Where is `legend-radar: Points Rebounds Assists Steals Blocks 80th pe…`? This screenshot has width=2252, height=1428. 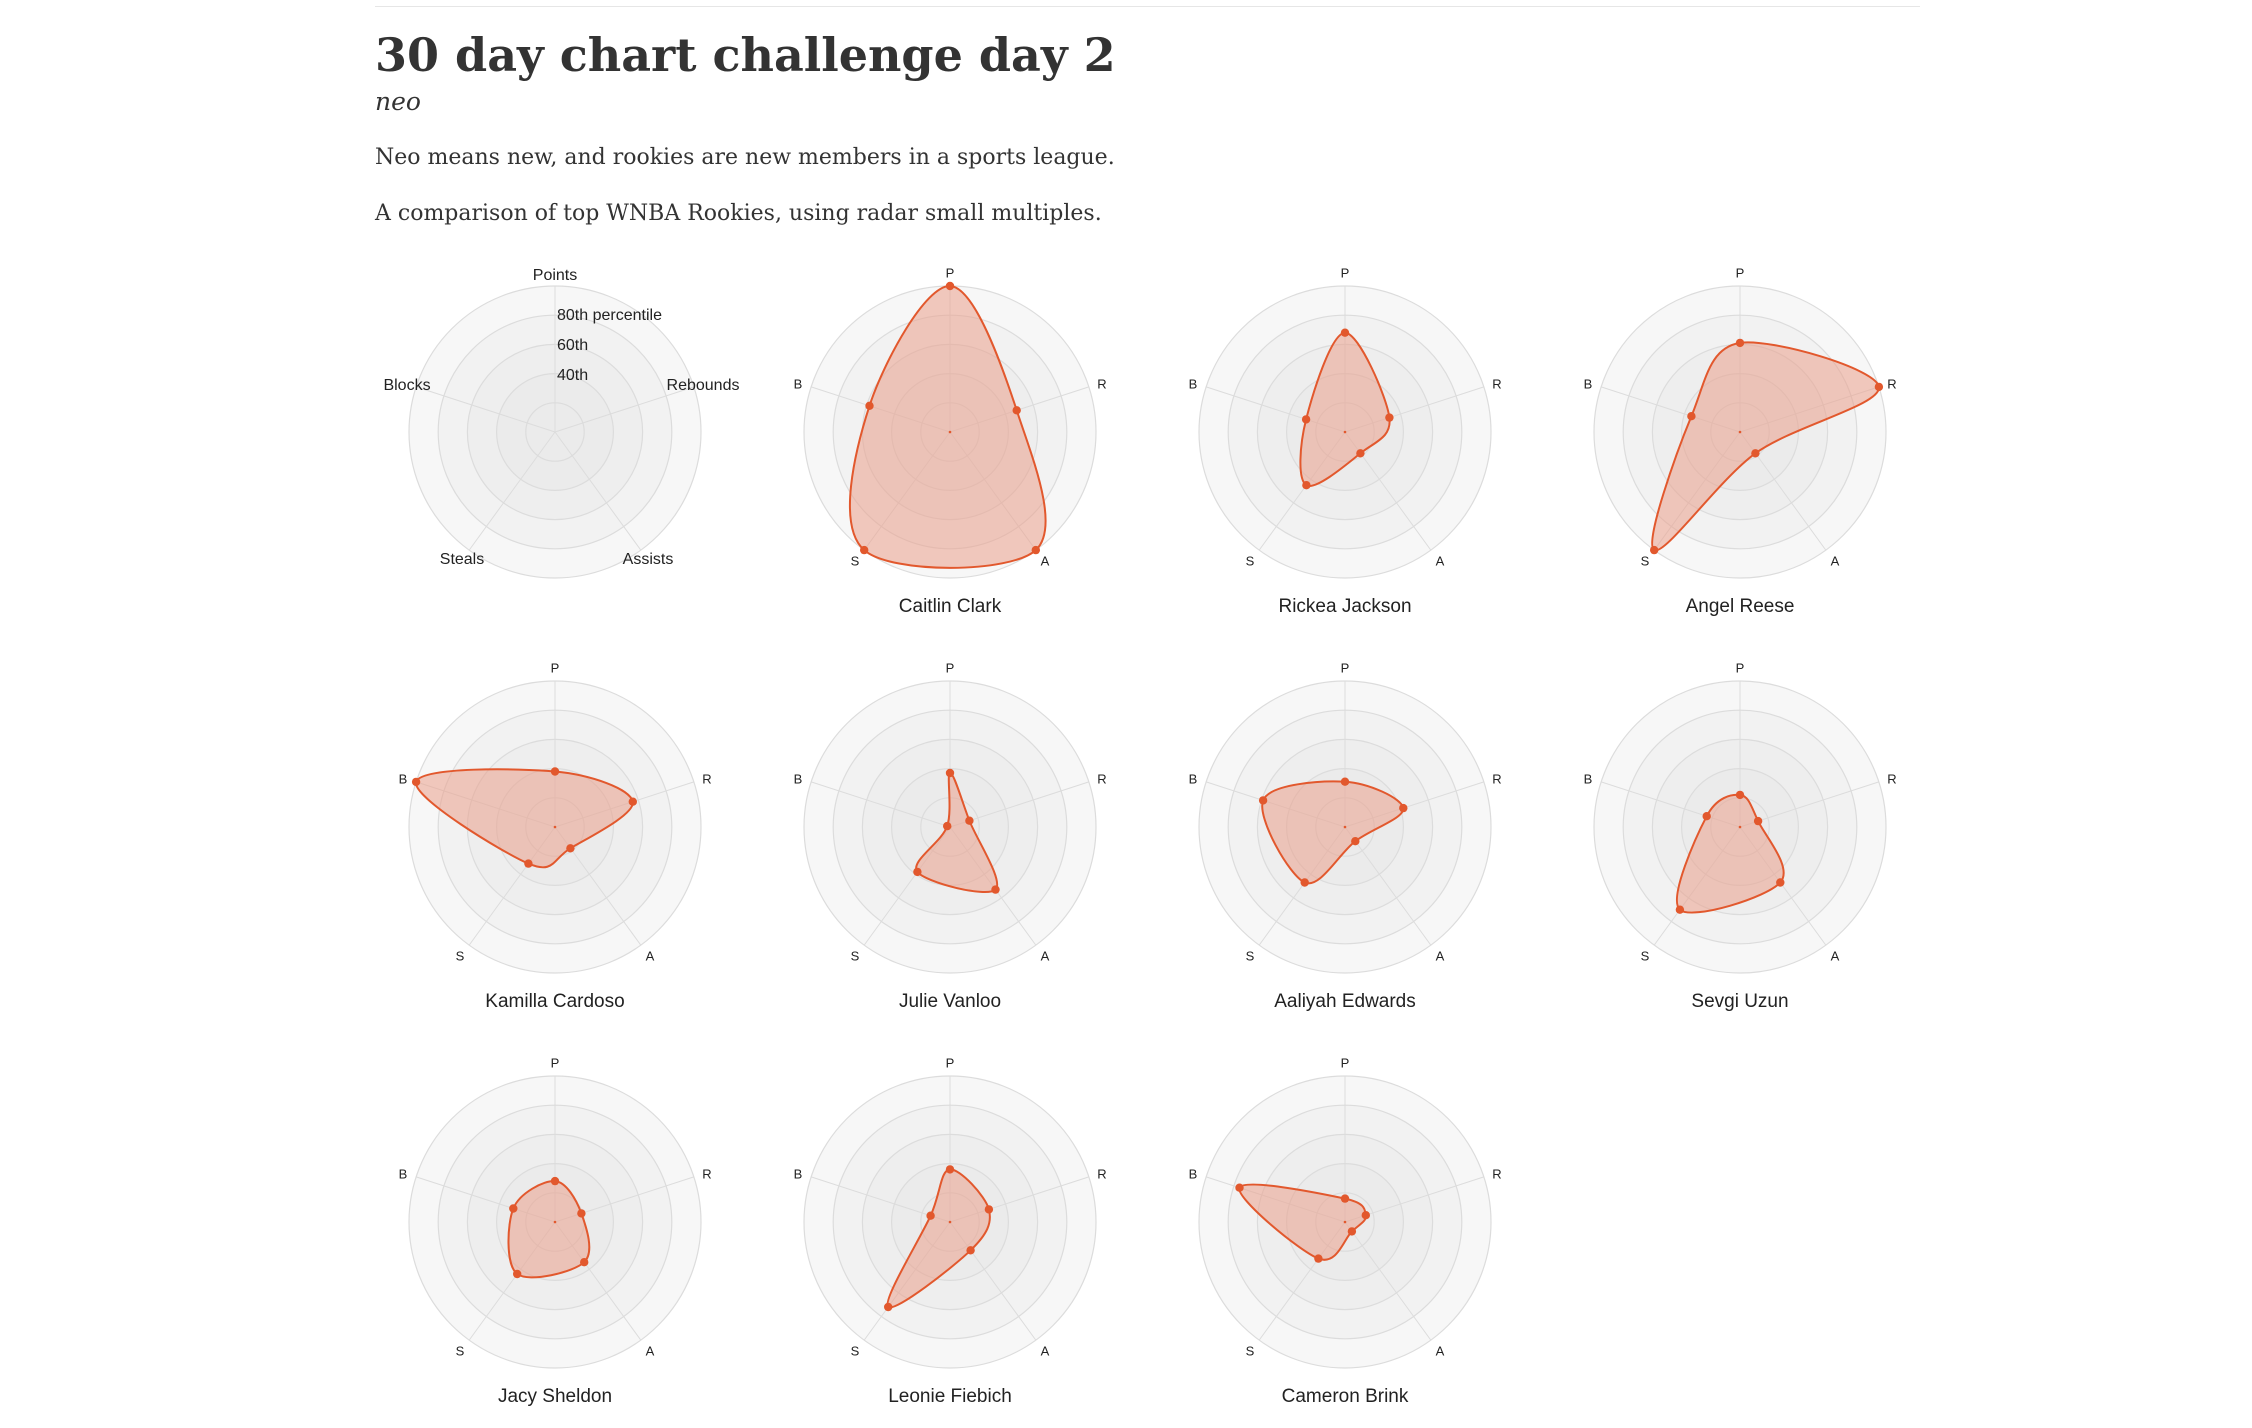
legend-radar: Points Rebounds Assists Steals Blocks 80th pe… is located at coordinates (561, 423).